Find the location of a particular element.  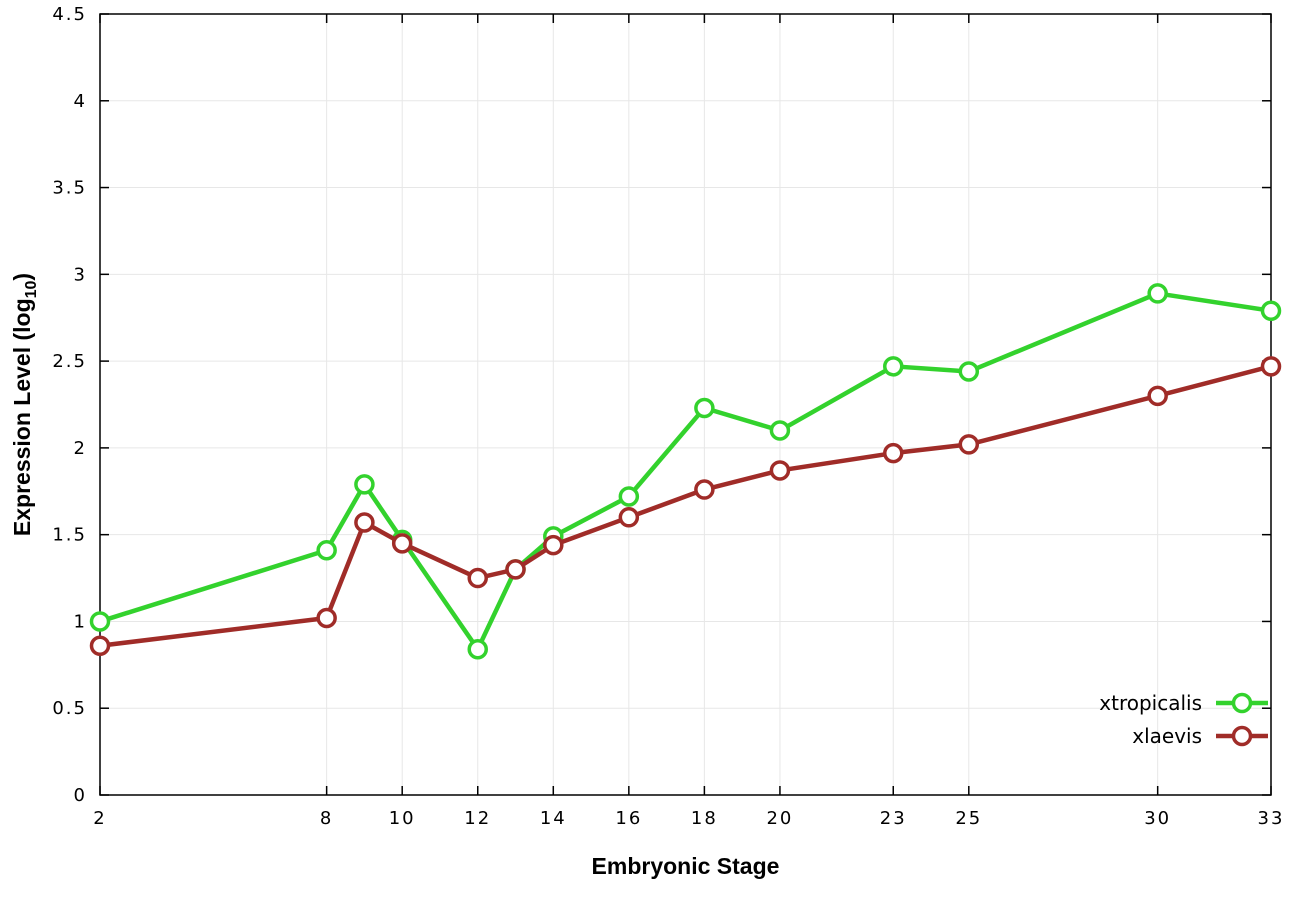

x-tick-label: 23 is located at coordinates (893, 818).